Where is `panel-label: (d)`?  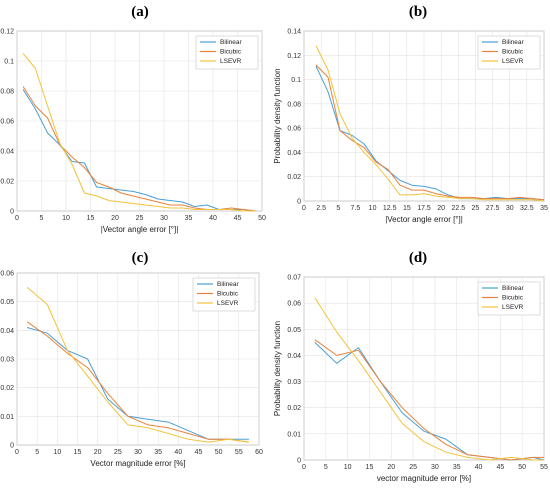
panel-label: (d) is located at coordinates (418, 258).